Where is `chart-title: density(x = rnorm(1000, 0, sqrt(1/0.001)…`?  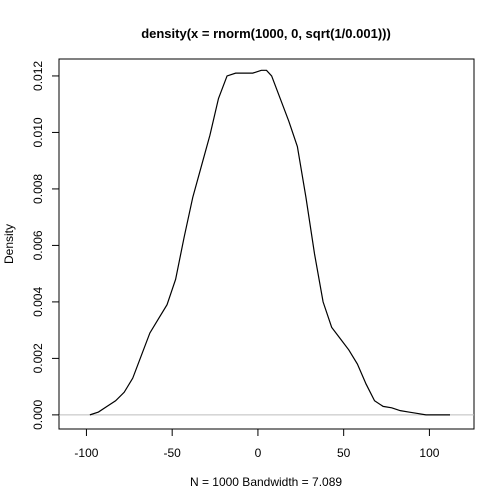
chart-title: density(x = rnorm(1000, 0, sqrt(1/0.001)… is located at coordinates (266, 33).